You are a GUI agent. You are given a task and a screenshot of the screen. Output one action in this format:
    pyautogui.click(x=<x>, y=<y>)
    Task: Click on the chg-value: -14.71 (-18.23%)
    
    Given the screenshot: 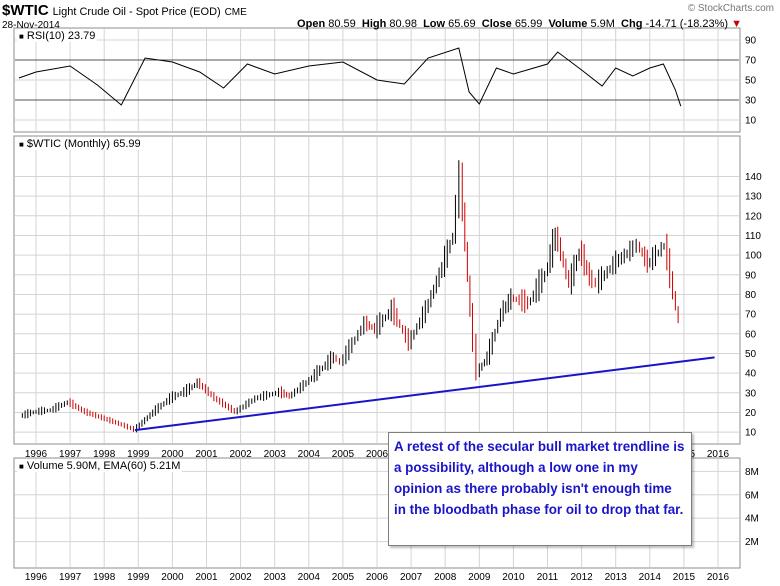 What is the action you would take?
    pyautogui.click(x=687, y=24)
    